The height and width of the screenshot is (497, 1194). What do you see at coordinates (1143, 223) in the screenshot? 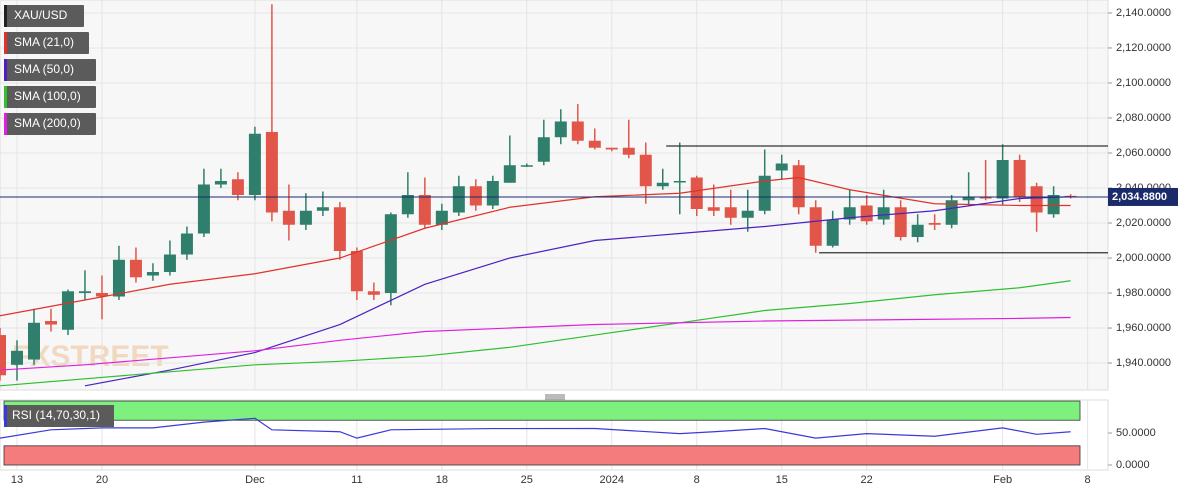
I see `y-tick-label: 2,020.0000` at bounding box center [1143, 223].